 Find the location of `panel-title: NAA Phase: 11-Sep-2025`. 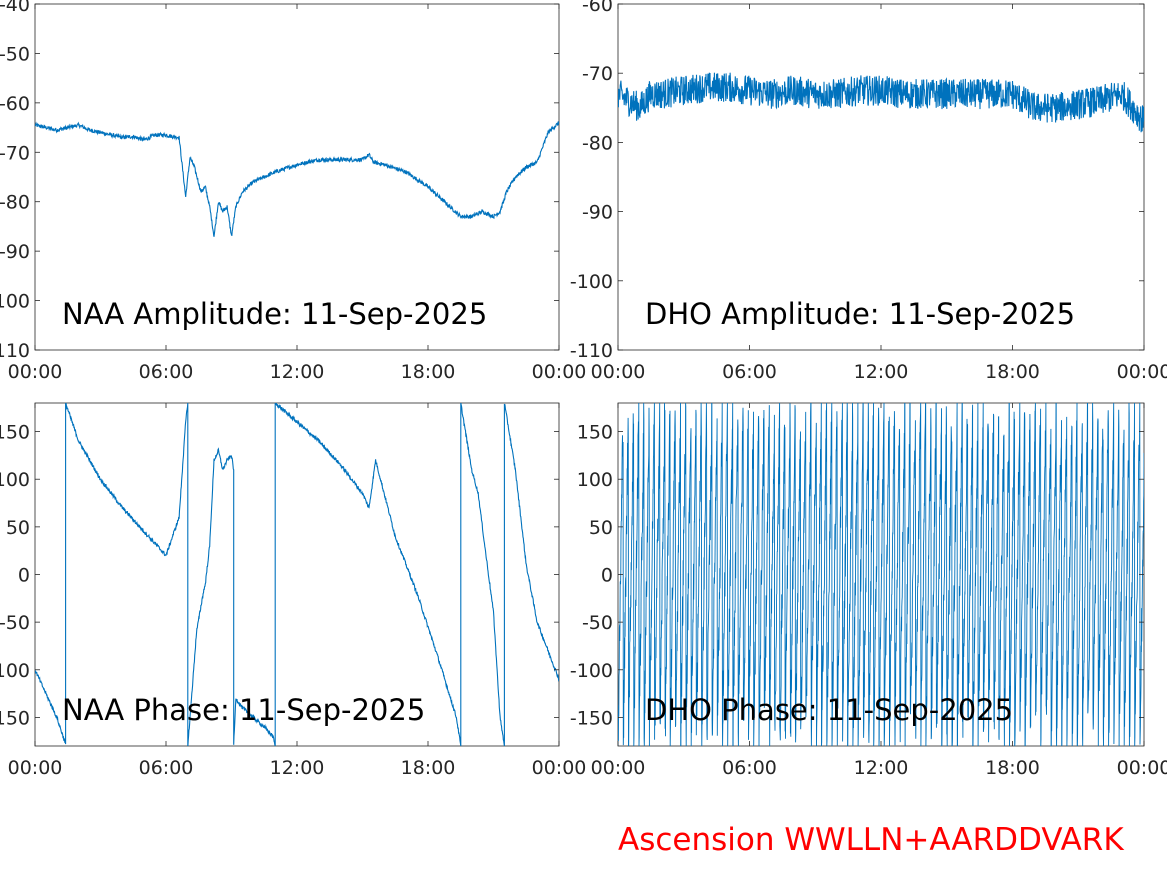

panel-title: NAA Phase: 11-Sep-2025 is located at coordinates (243, 710).